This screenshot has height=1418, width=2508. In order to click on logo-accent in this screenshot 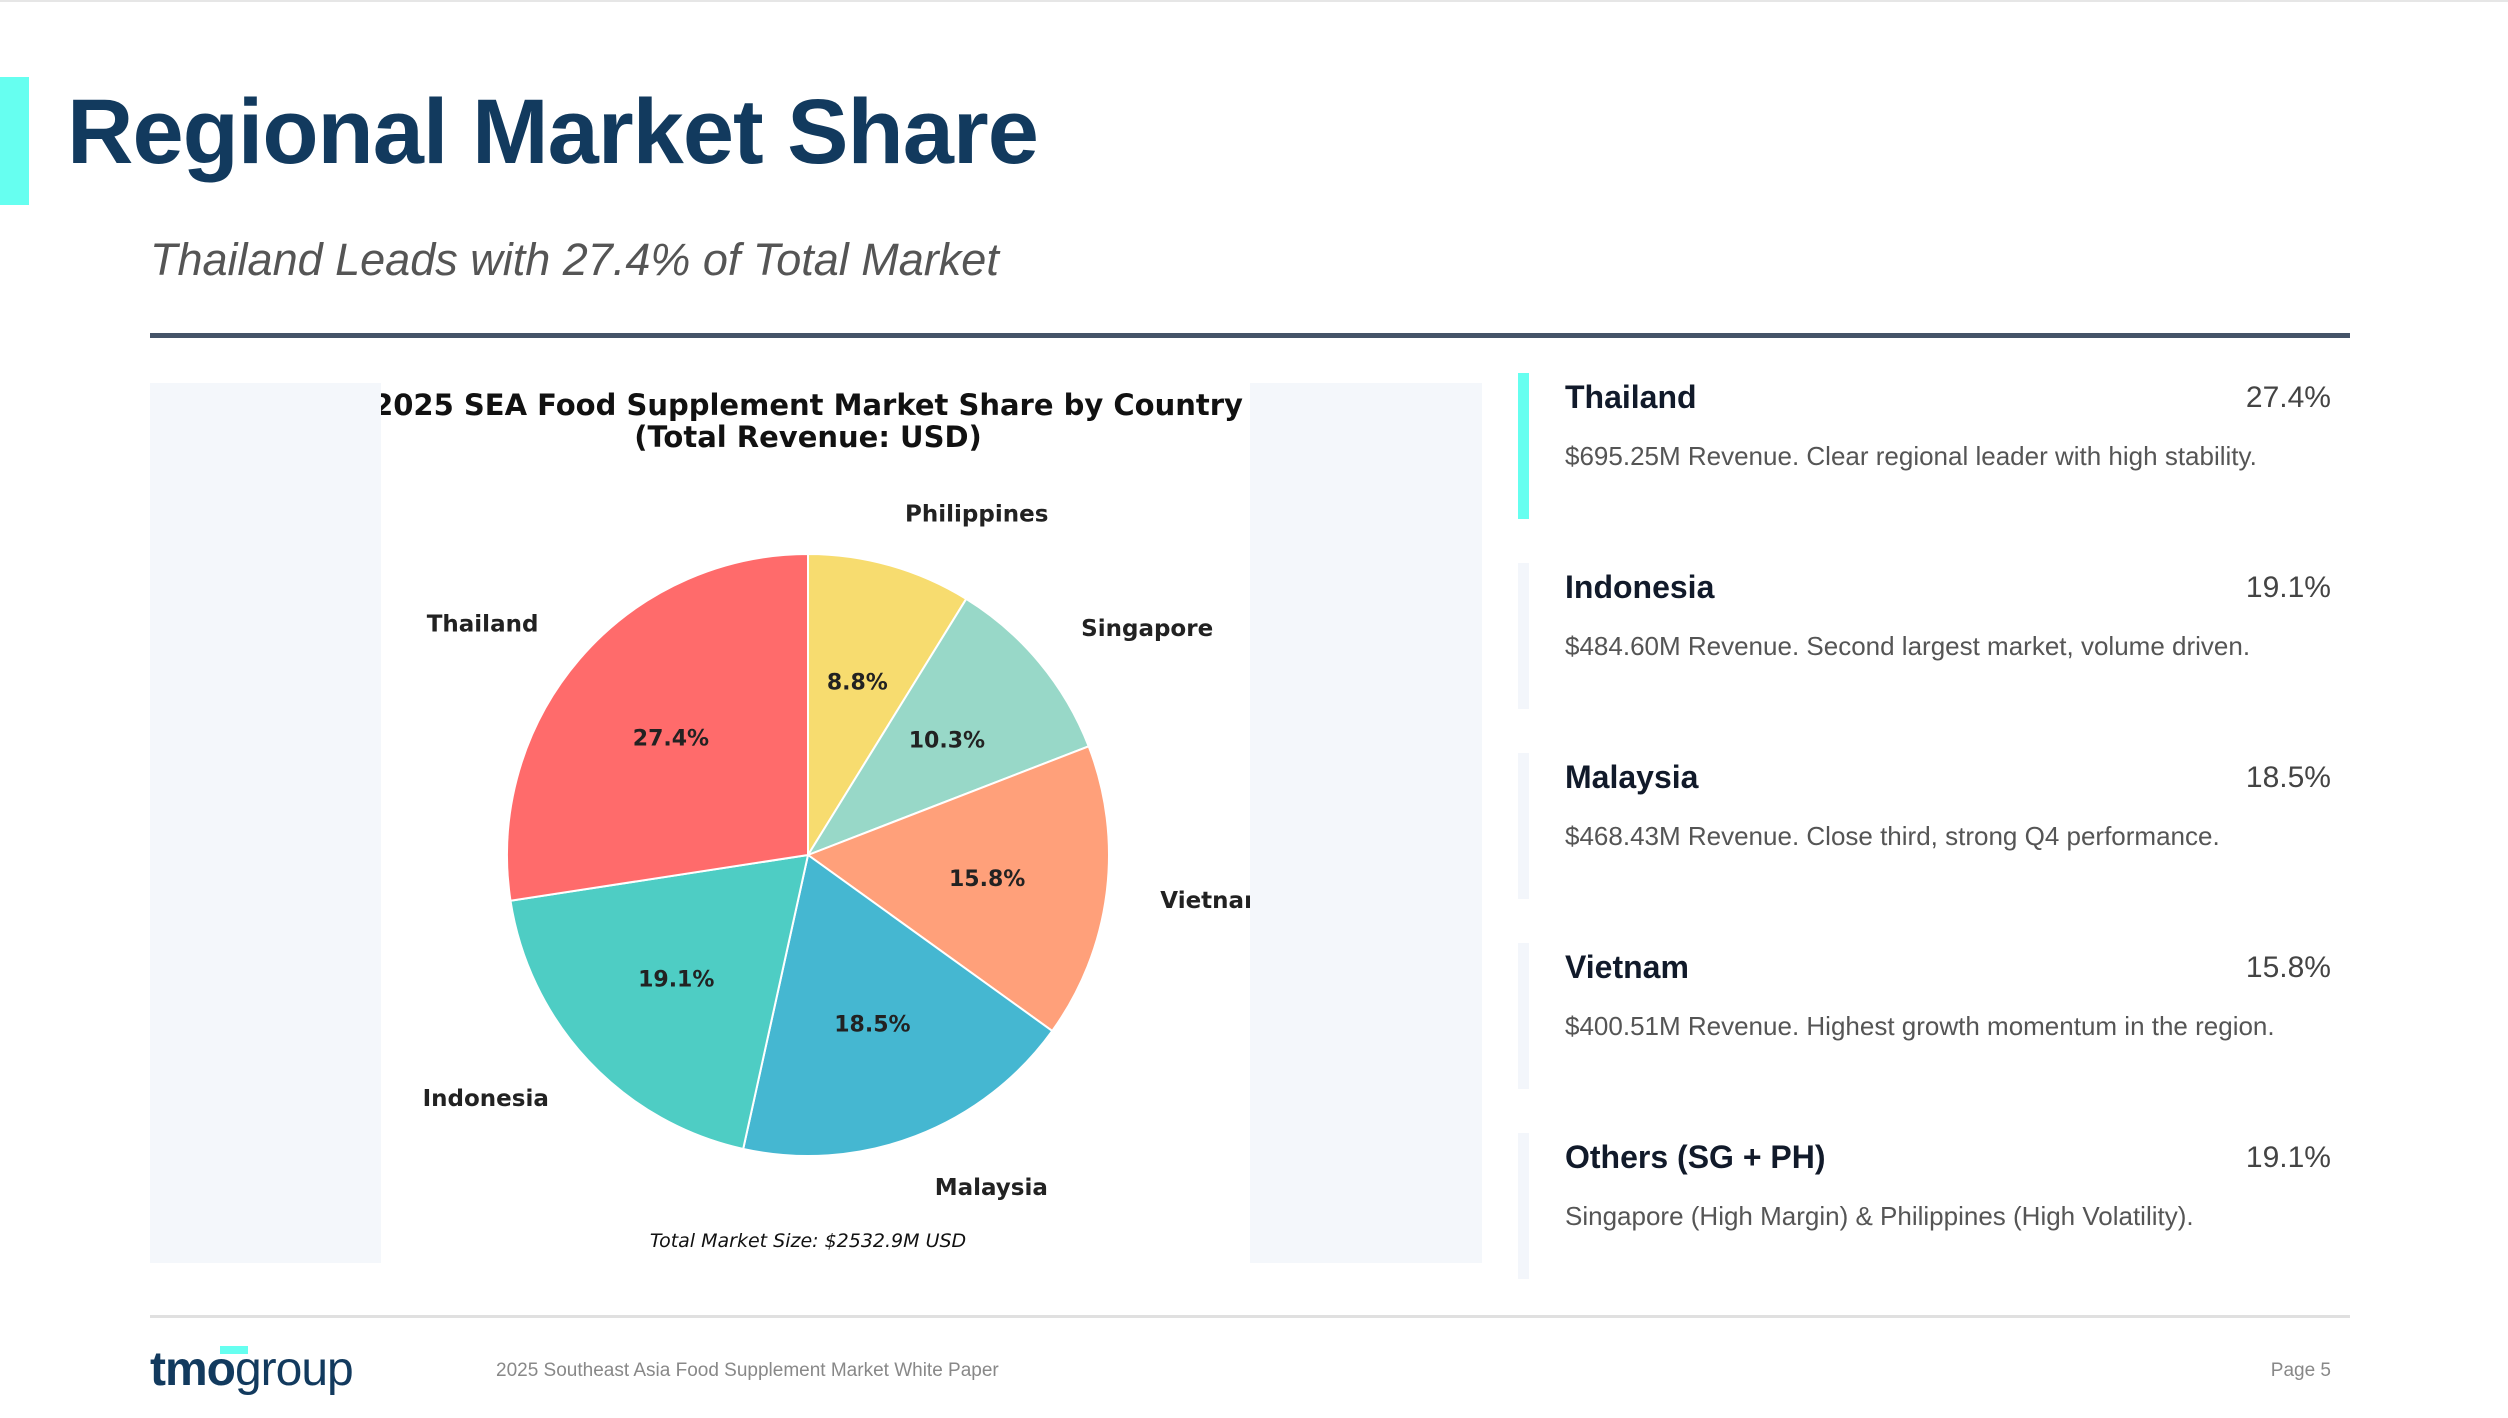, I will do `click(234, 1350)`.